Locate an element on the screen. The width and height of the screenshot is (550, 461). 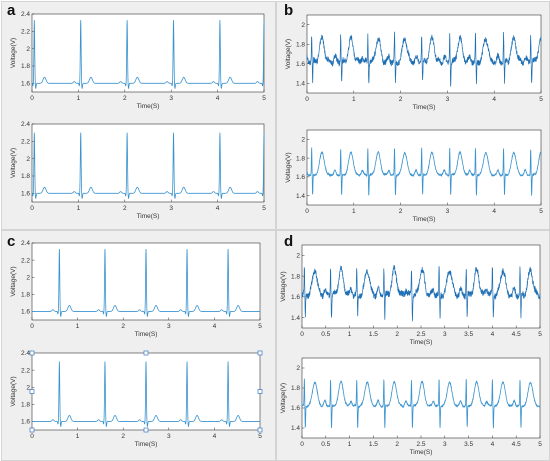
x-tick-label: 4.5 is located at coordinates (516, 334).